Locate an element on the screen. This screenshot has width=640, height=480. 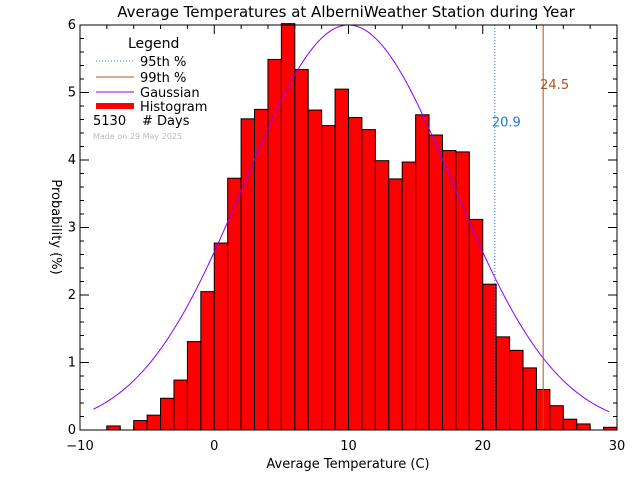
y-tick-label: 0 is located at coordinates (72, 430).